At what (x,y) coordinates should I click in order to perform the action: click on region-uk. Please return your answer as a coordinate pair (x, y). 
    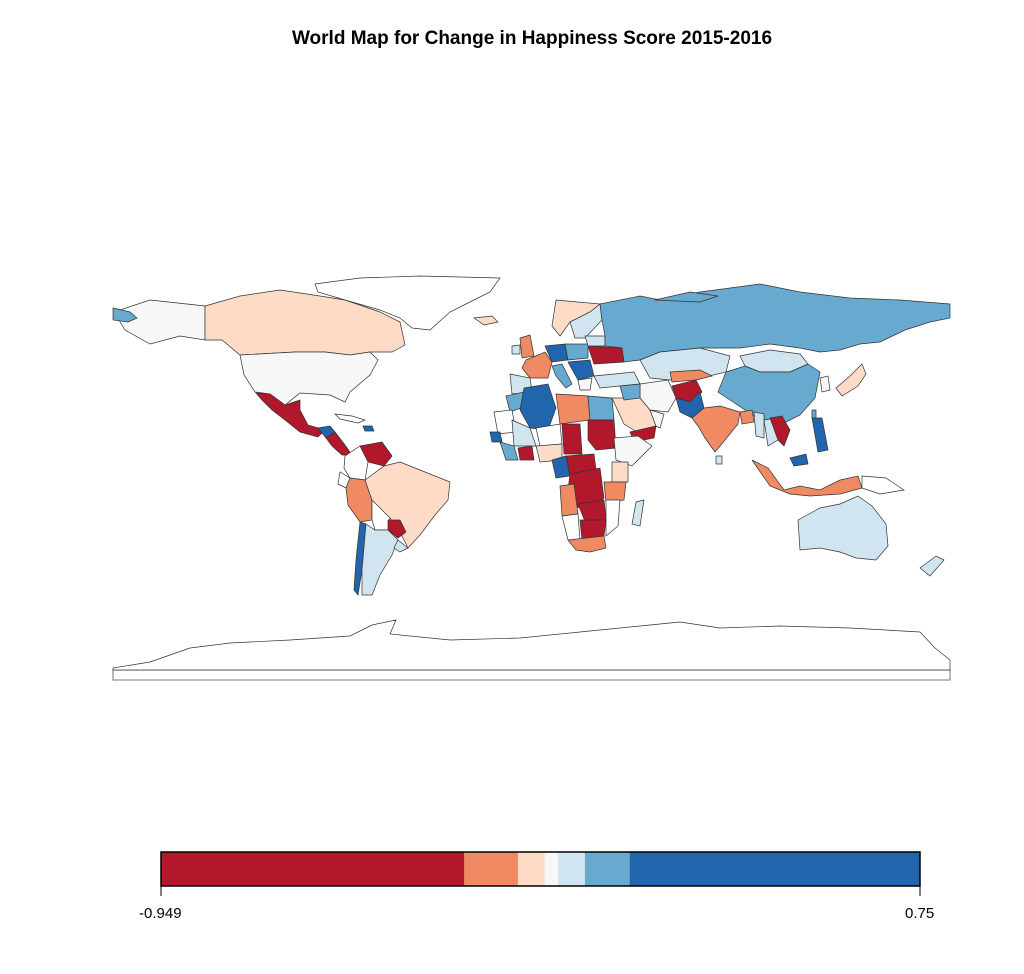
    Looking at the image, I should click on (527, 346).